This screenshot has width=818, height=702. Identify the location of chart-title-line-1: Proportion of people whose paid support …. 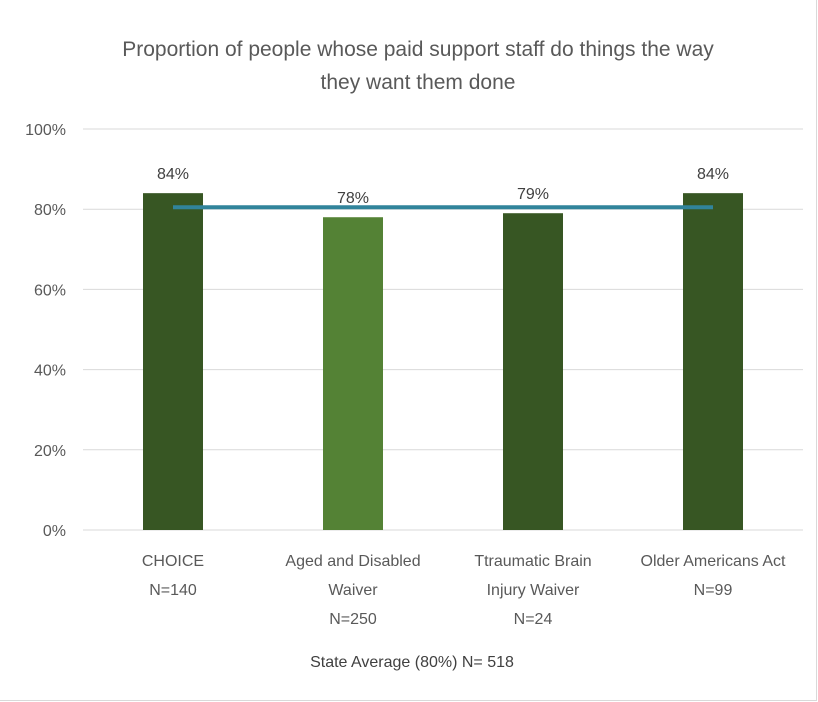
(418, 49).